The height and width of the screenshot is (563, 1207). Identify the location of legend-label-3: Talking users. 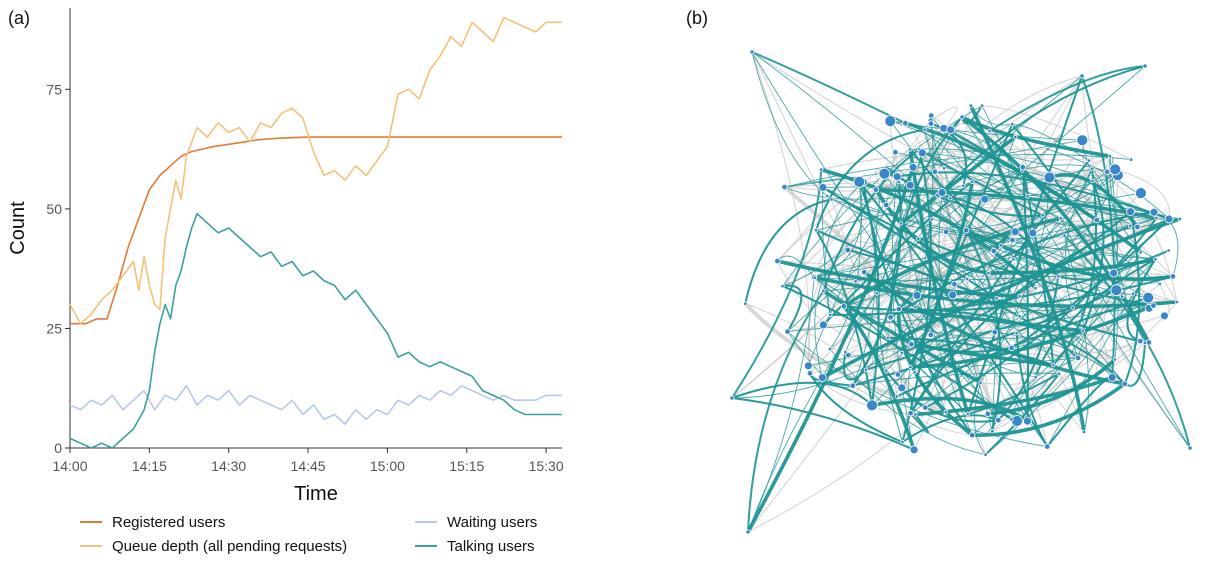
(491, 546).